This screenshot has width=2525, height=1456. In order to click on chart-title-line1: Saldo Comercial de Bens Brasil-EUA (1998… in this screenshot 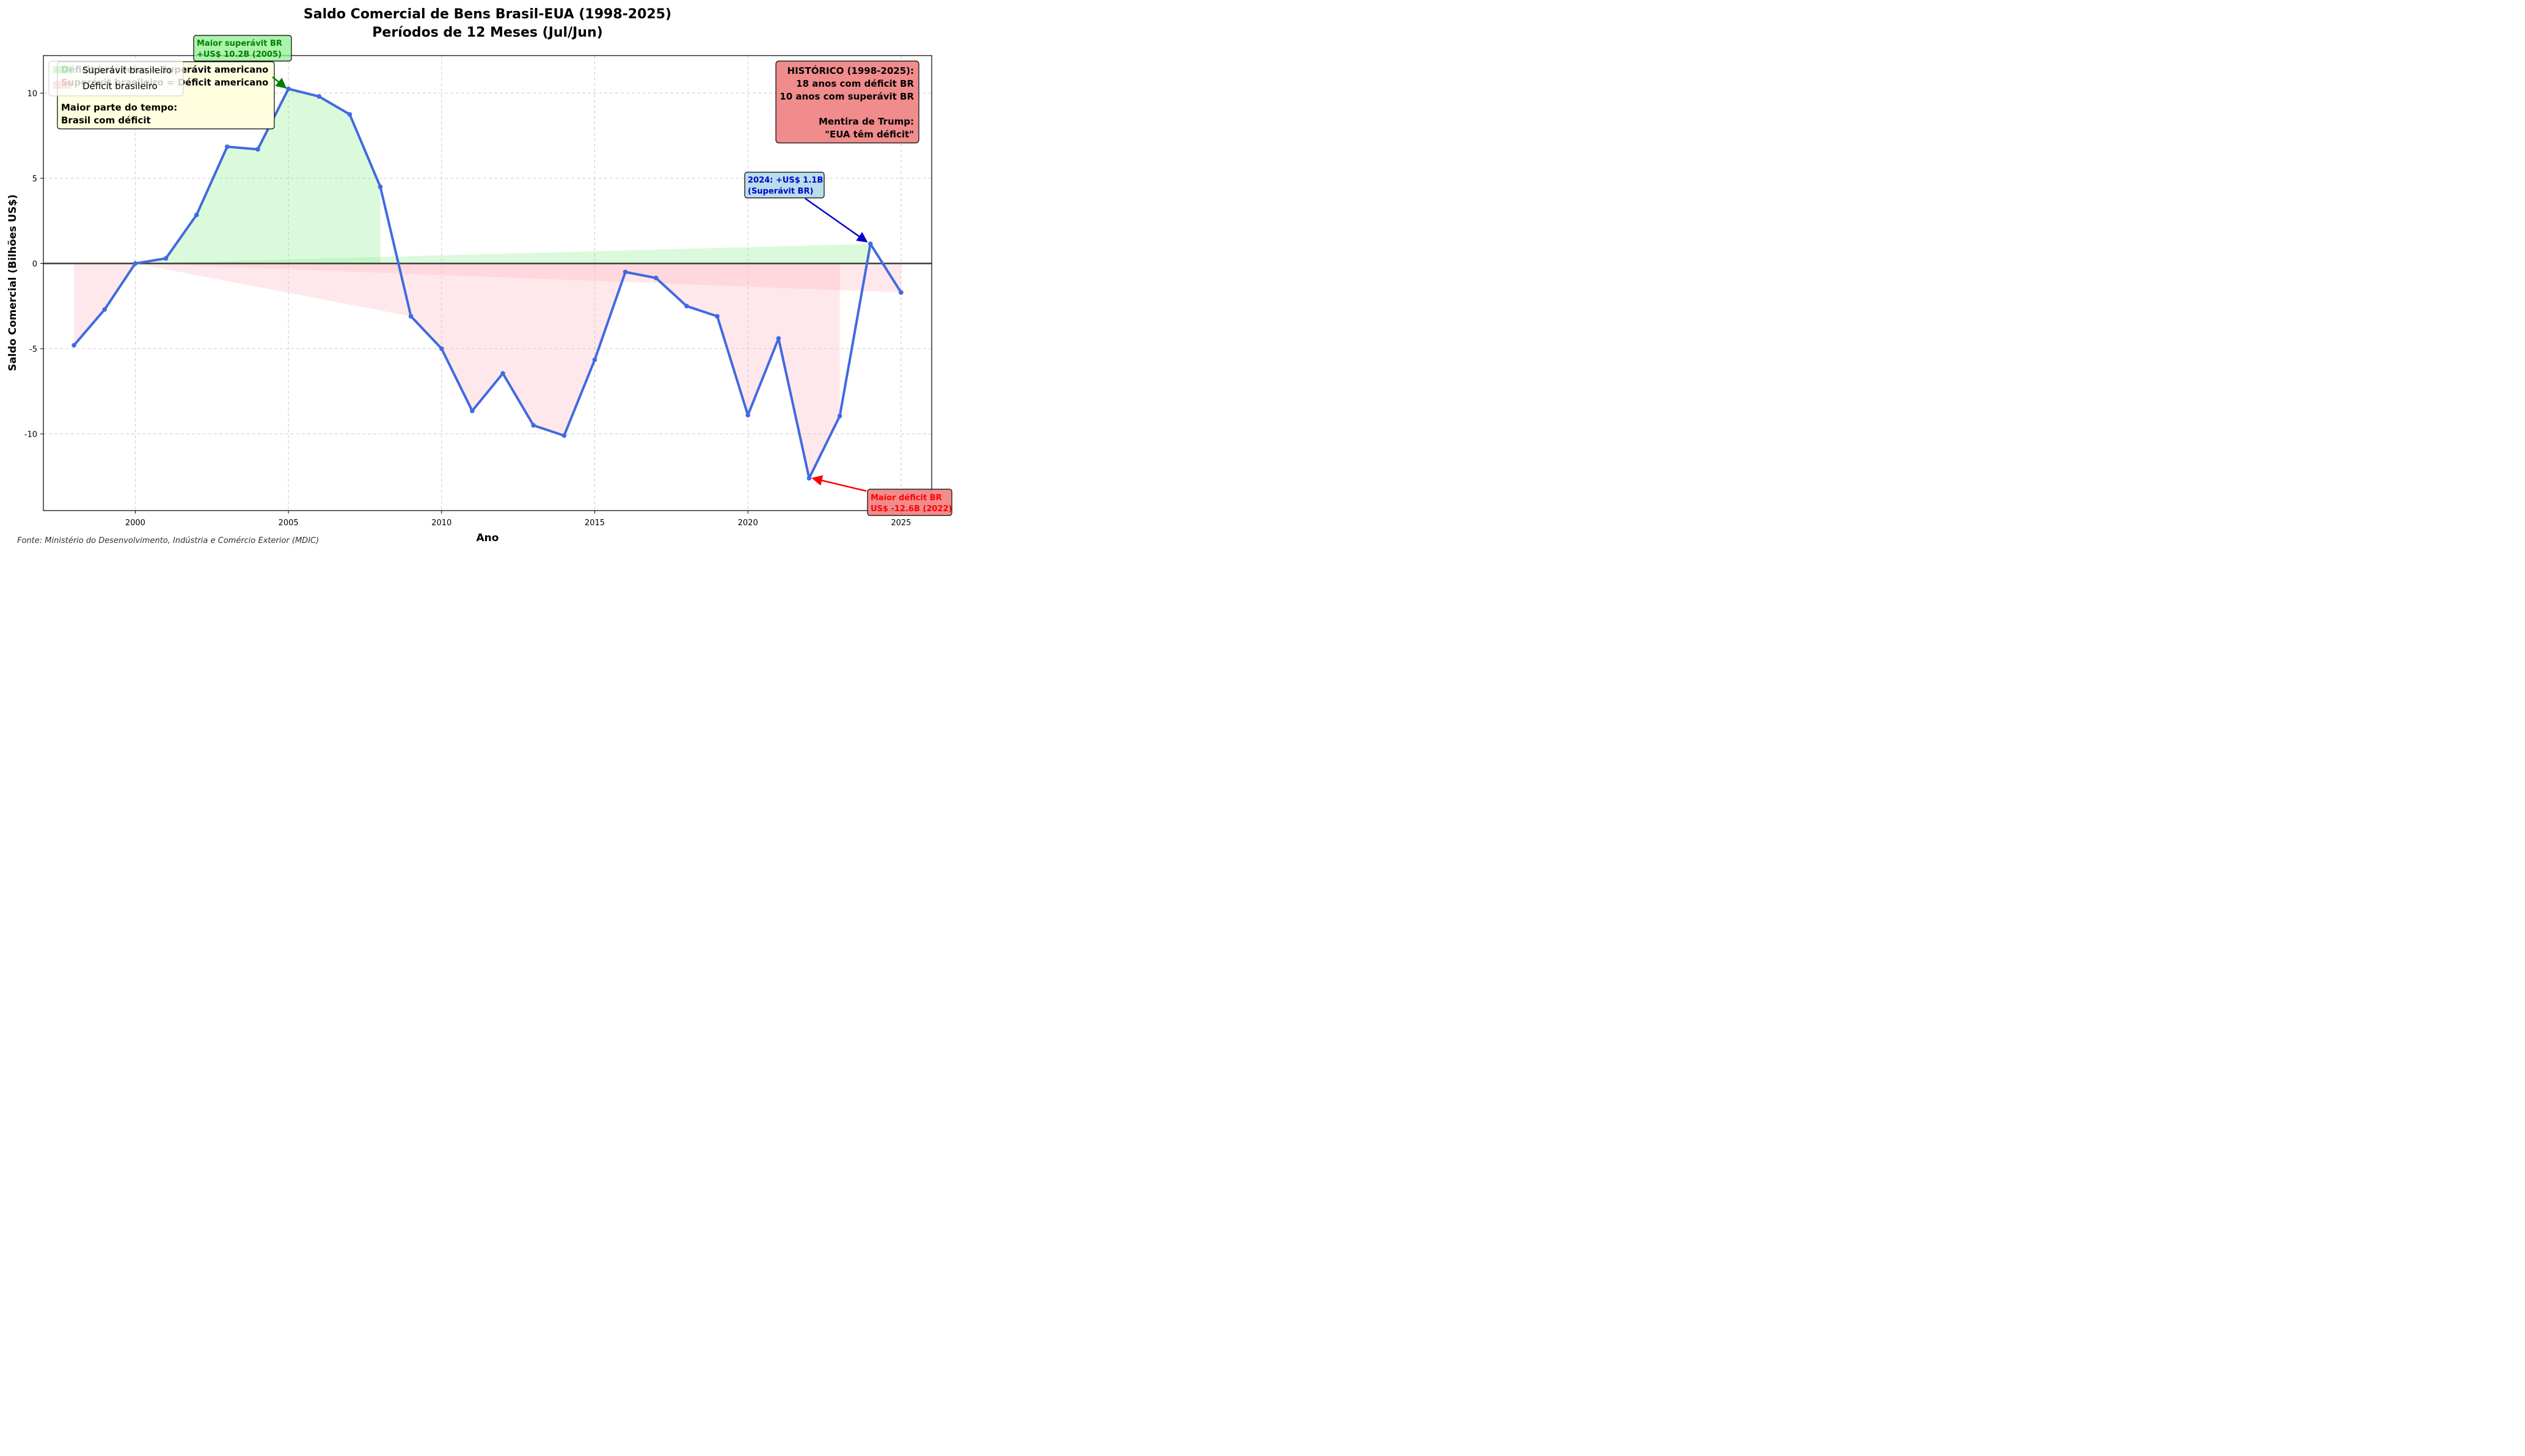, I will do `click(488, 14)`.